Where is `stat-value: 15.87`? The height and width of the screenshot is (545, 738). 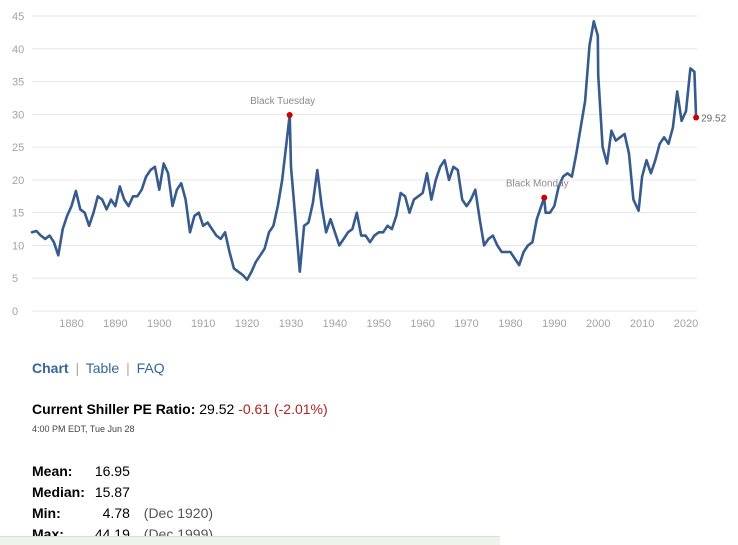
stat-value: 15.87 is located at coordinates (112, 492).